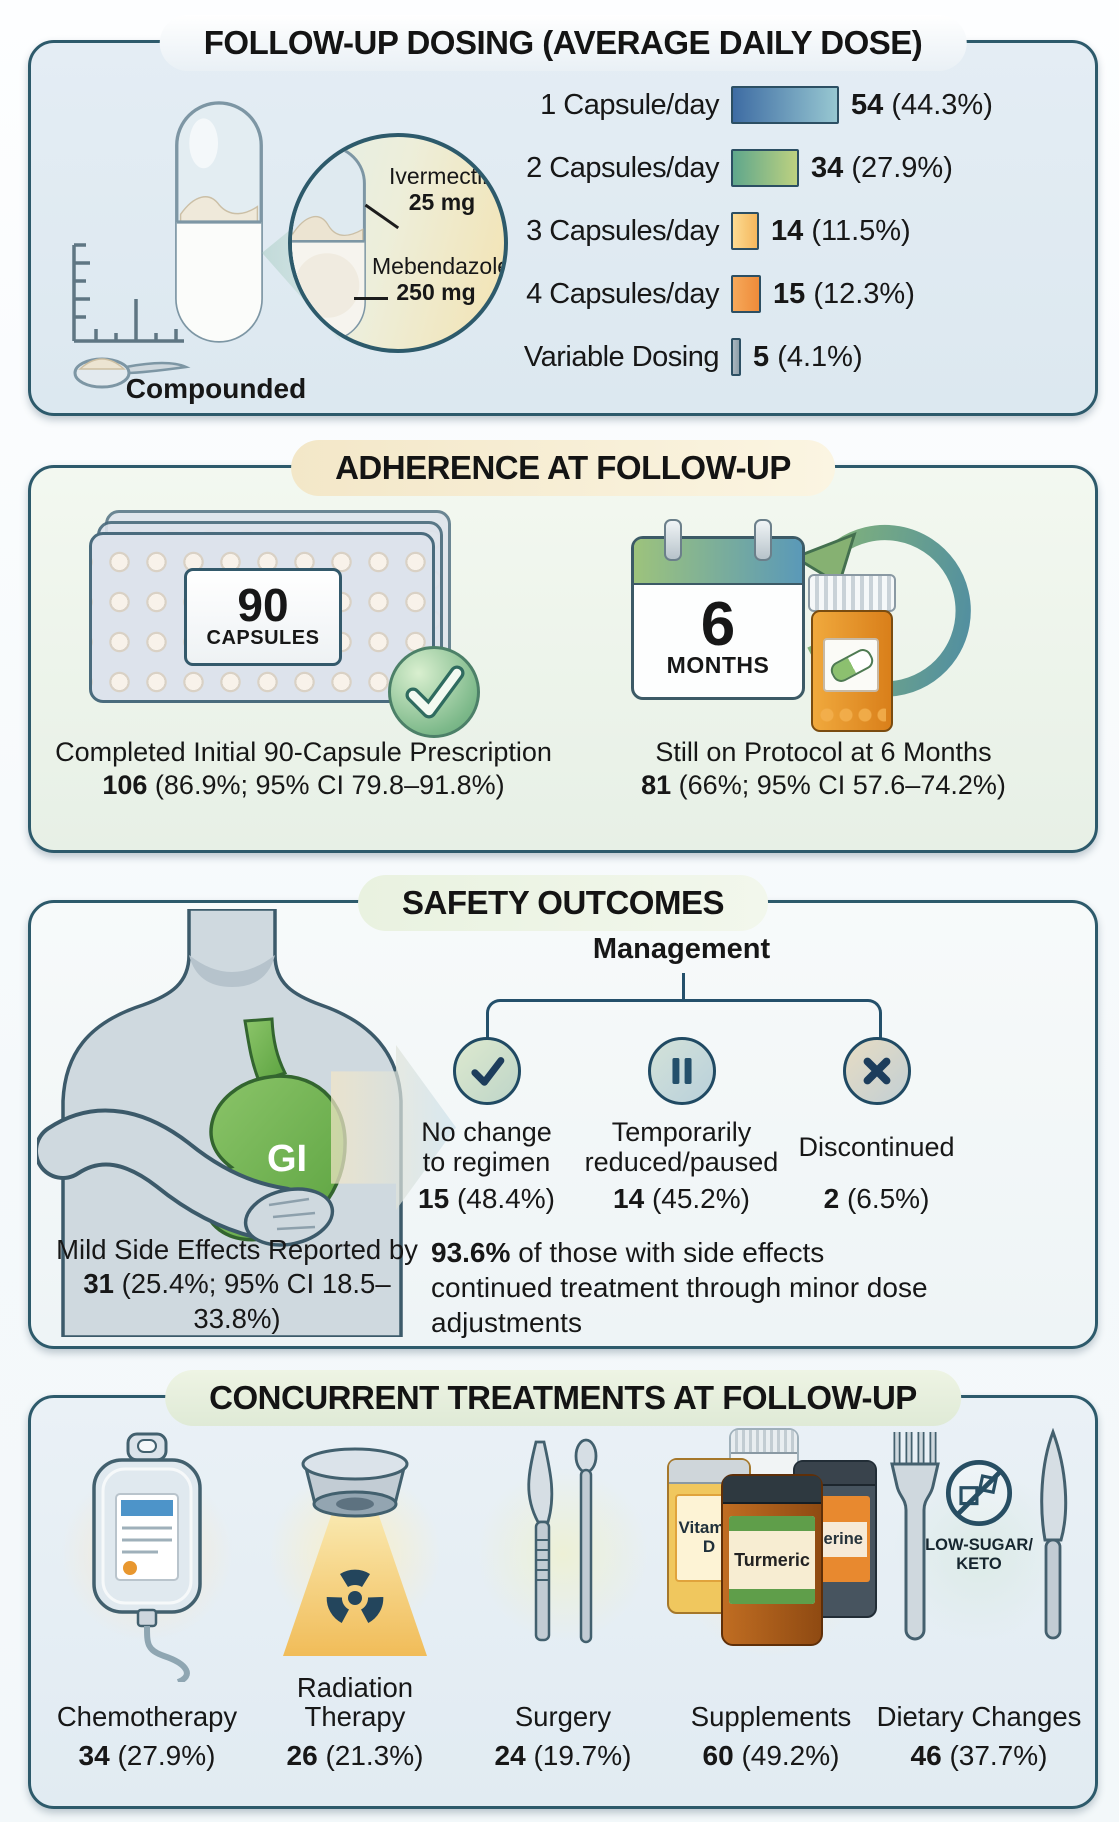  I want to click on dosing-section-title: FOLLOW-UP DOSING (AVERAGE DAILY DOSE), so click(563, 43).